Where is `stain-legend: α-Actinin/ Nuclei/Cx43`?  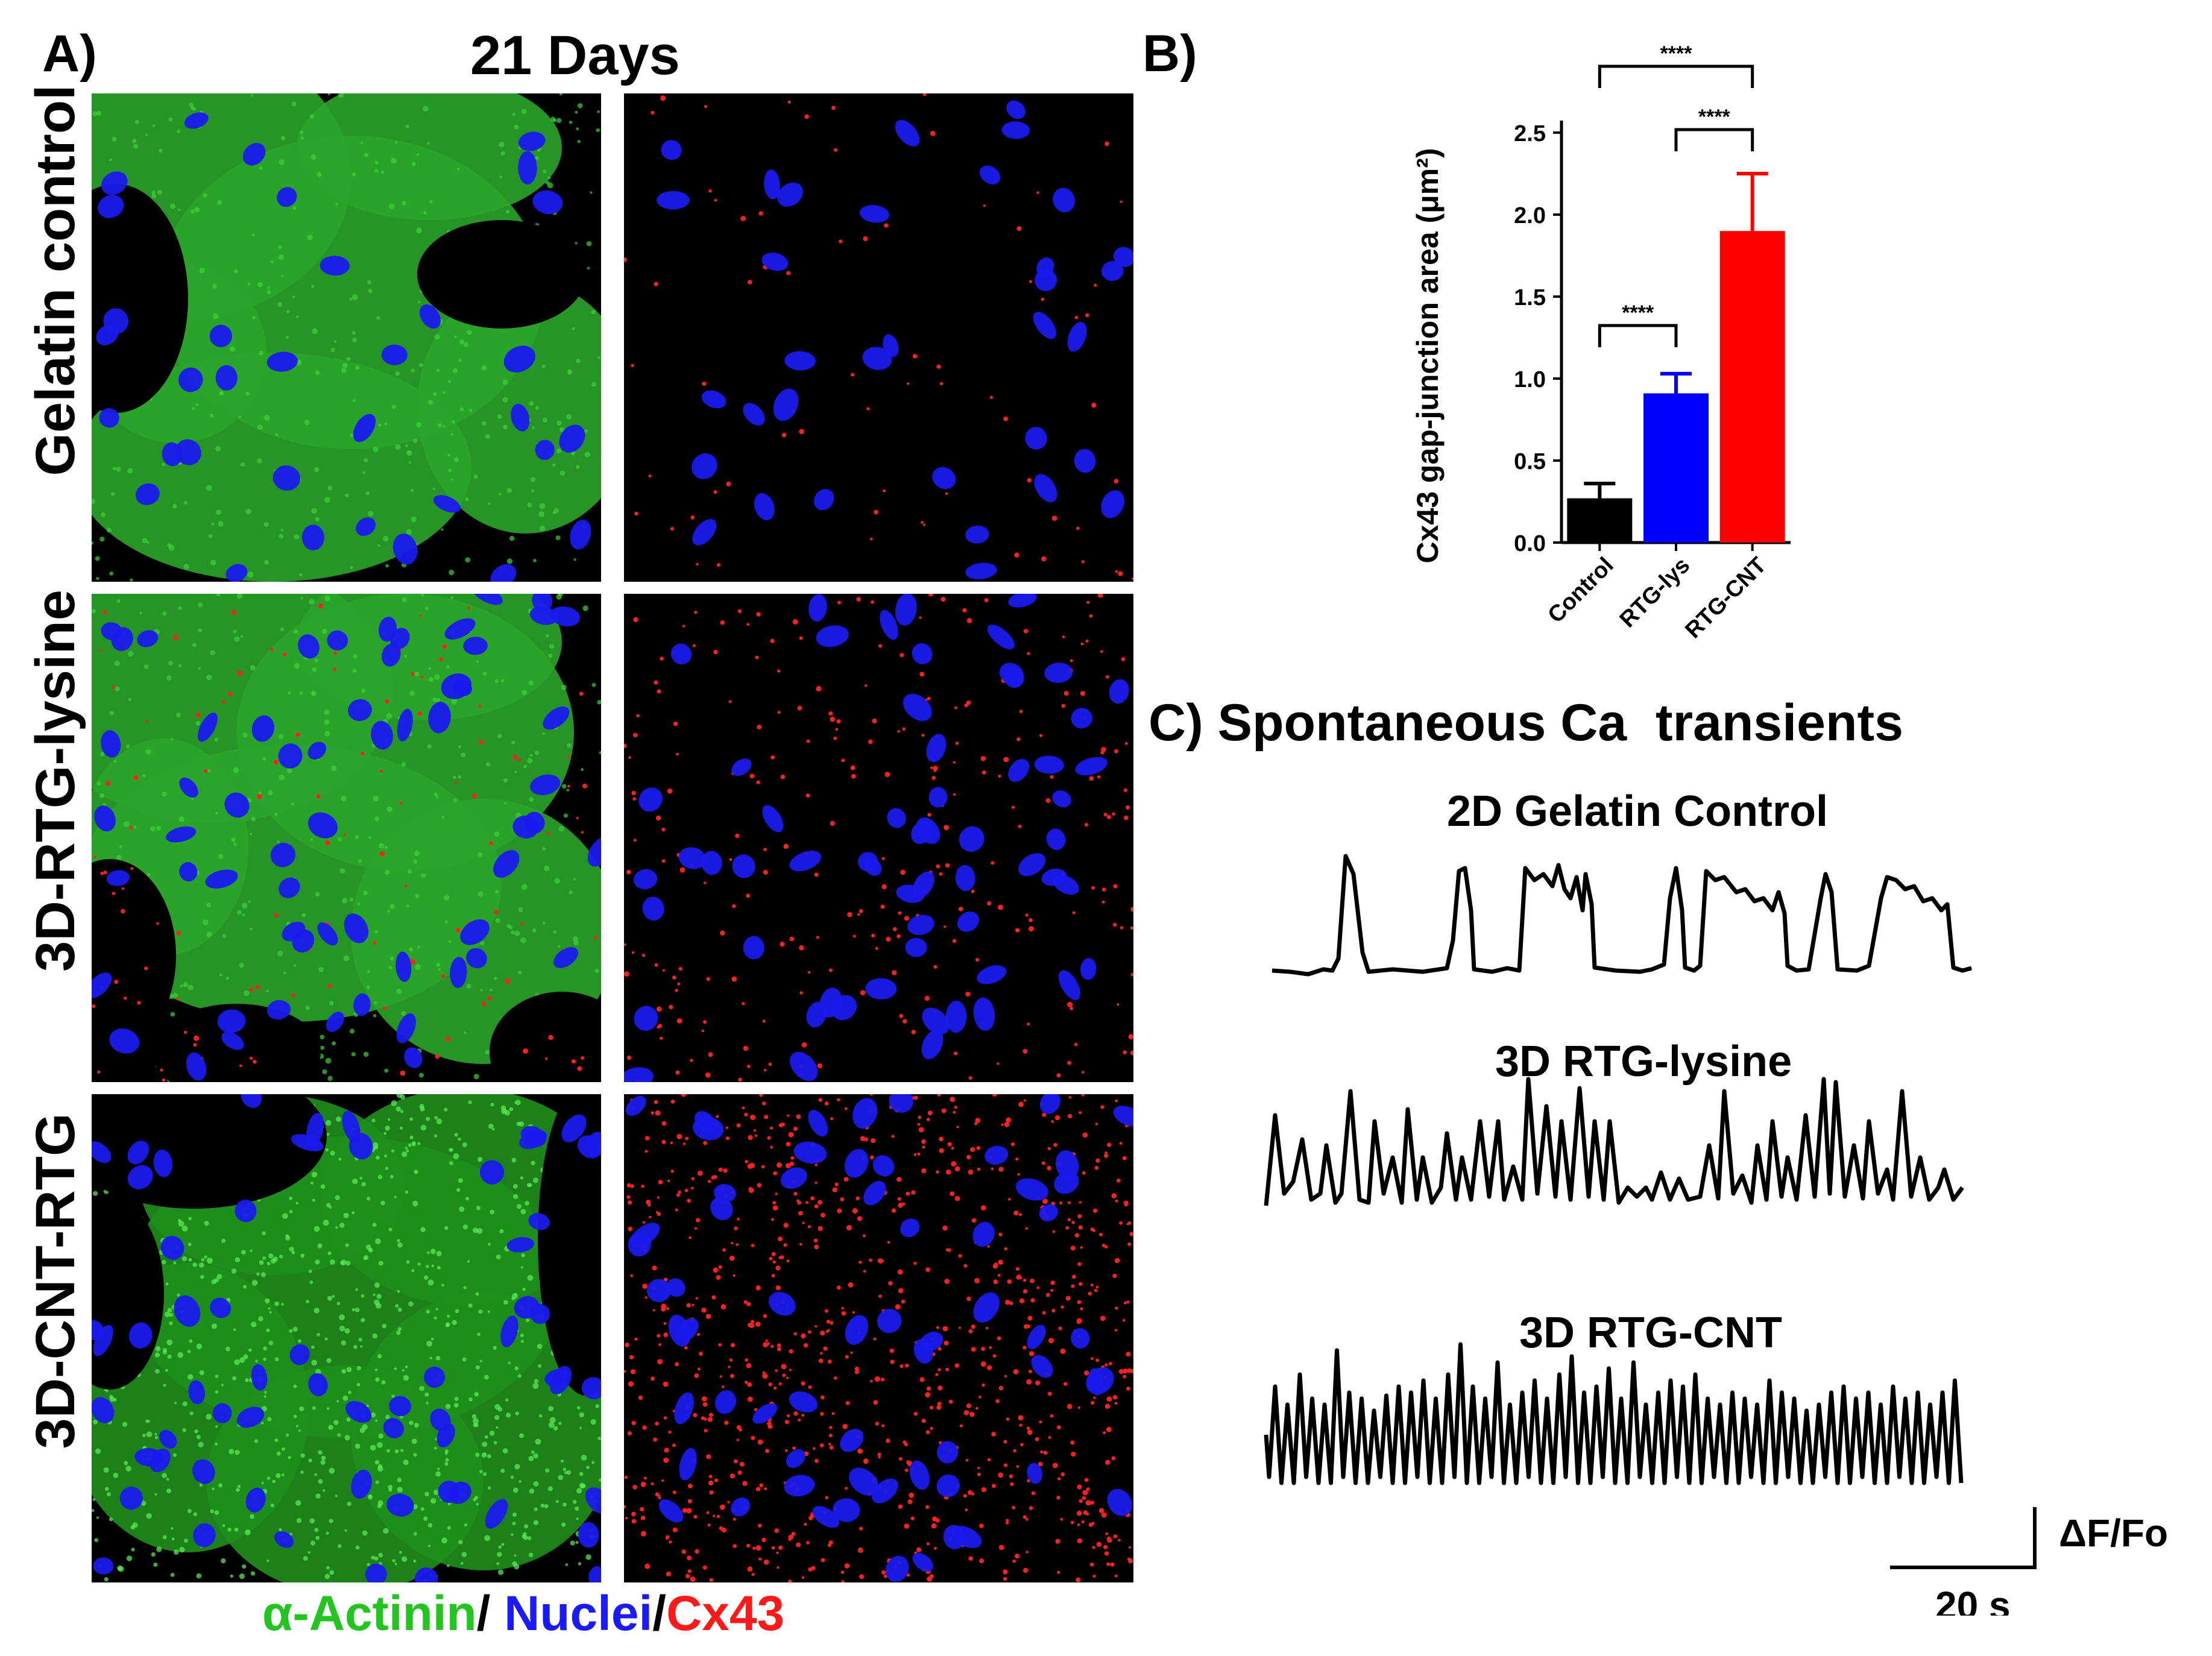
stain-legend: α-Actinin/ Nuclei/Cx43 is located at coordinates (523, 1613).